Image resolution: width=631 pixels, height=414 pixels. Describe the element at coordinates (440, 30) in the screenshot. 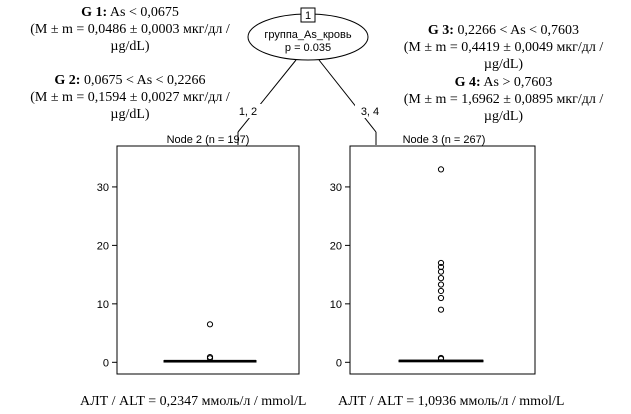

I see `group-3-title: G 3:` at that location.